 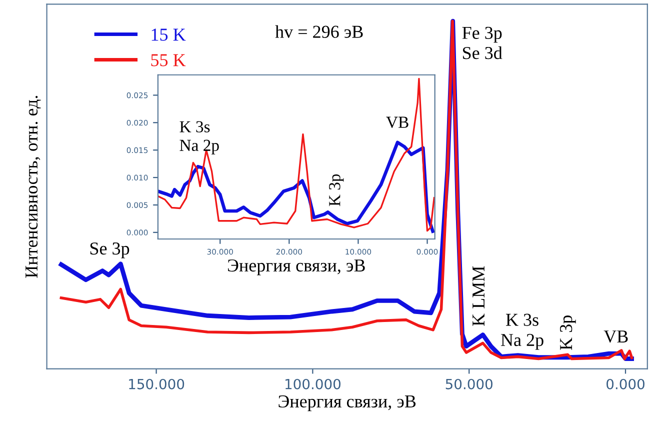 What do you see at coordinates (169, 34) in the screenshot?
I see `legend-label: 15 K` at bounding box center [169, 34].